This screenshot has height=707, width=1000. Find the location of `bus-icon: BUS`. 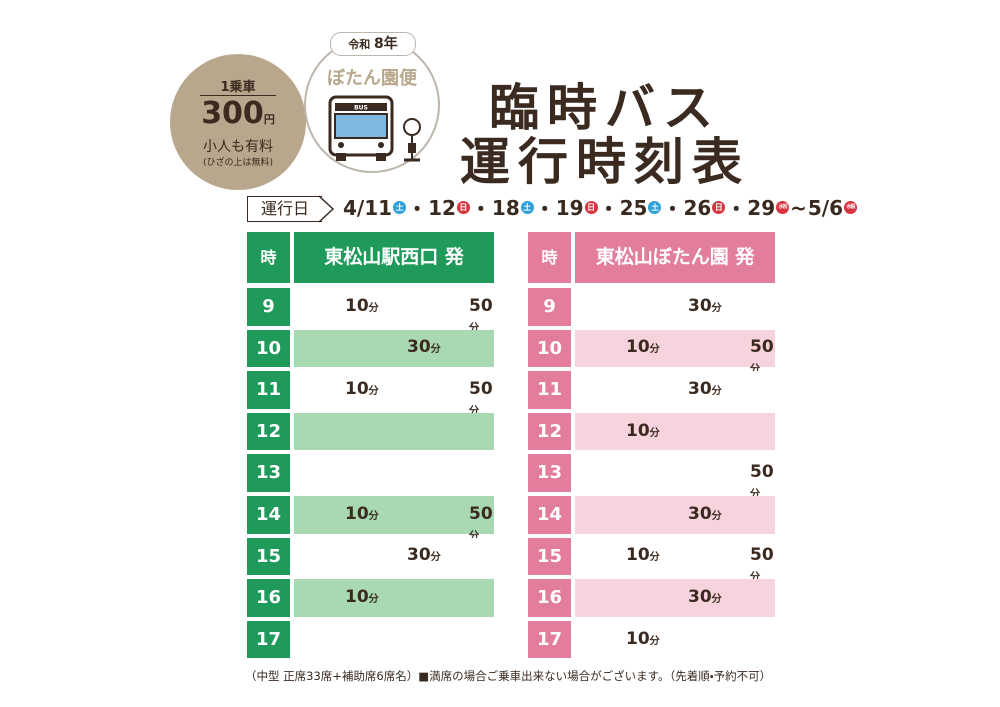

bus-icon: BUS is located at coordinates (374, 128).